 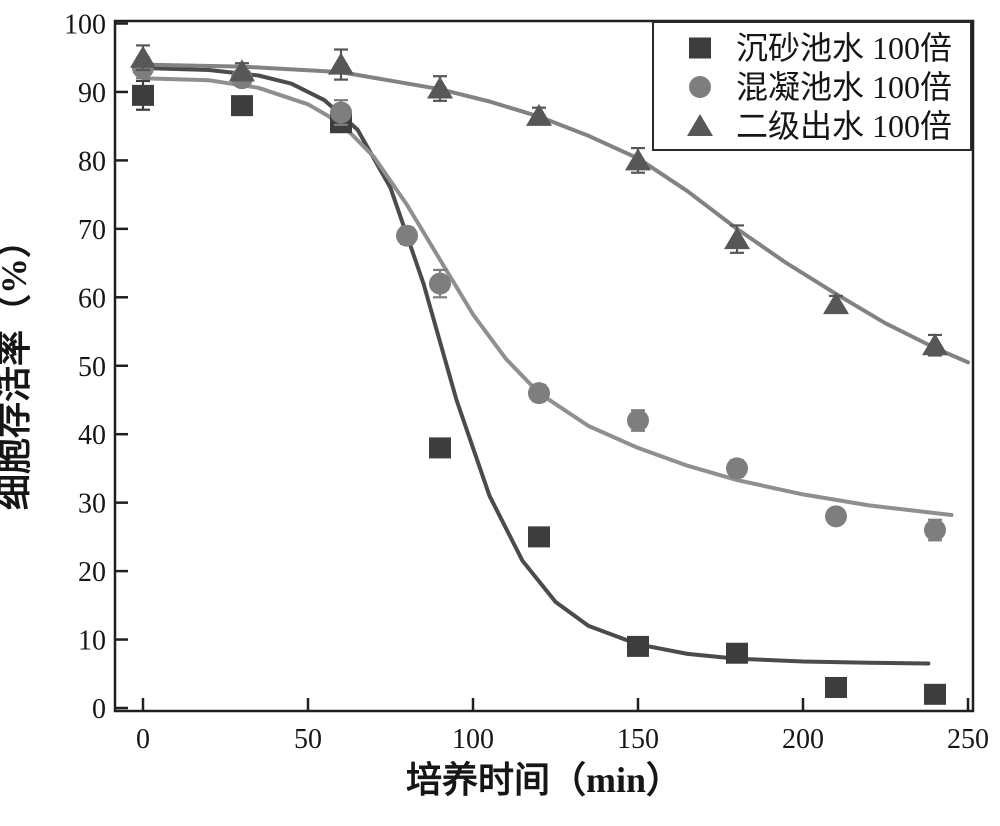 I want to click on y-tick-label: 100, so click(x=85, y=25).